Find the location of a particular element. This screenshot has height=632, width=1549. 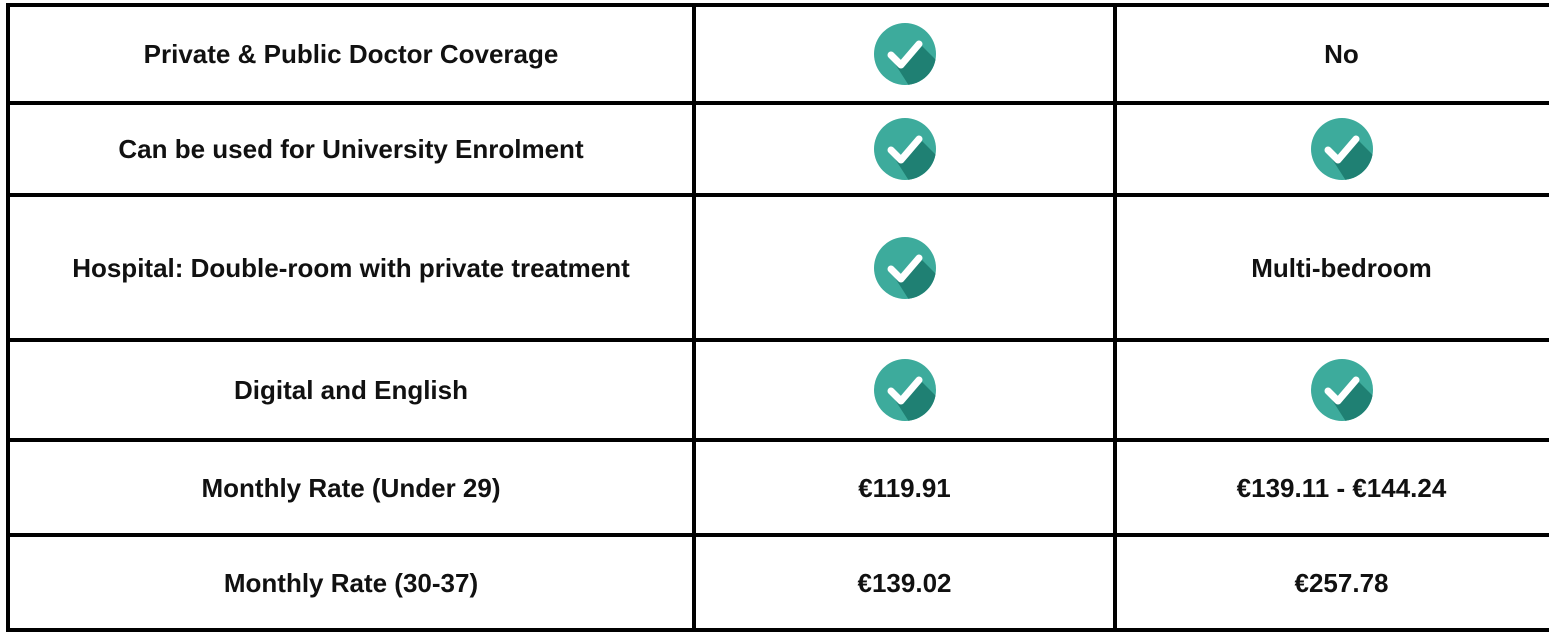

text-cell: Monthly Rate (Under 29) is located at coordinates (349, 487).